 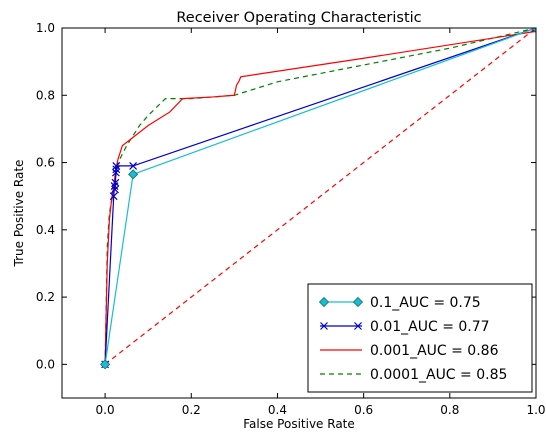 What do you see at coordinates (105, 410) in the screenshot?
I see `x-tick-label: 0.0` at bounding box center [105, 410].